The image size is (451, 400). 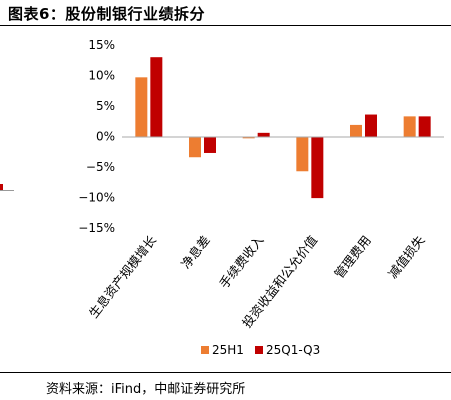 I want to click on cropped-left-stub, so click(x=7, y=187).